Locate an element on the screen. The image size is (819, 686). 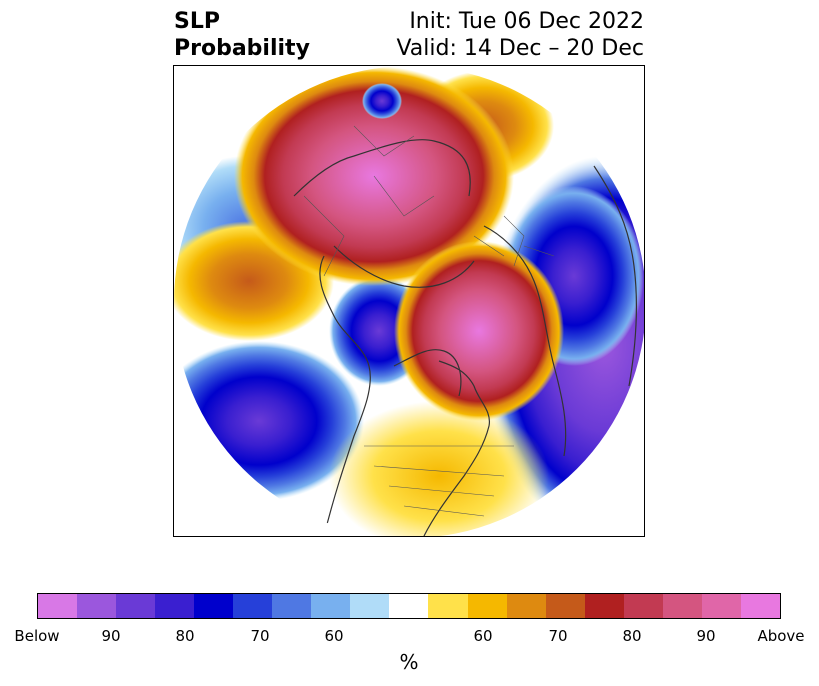
colorbar is located at coordinates (409, 606).